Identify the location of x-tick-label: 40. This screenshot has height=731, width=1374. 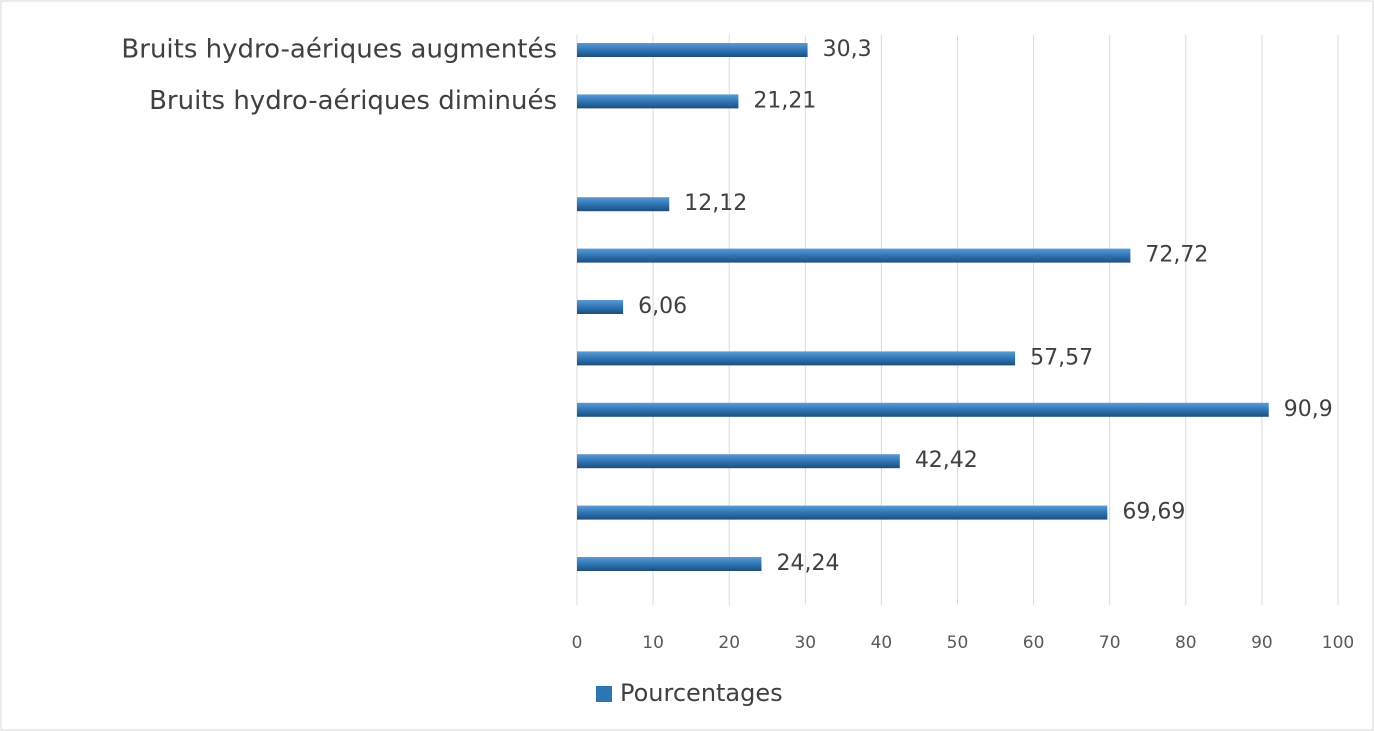
(882, 643).